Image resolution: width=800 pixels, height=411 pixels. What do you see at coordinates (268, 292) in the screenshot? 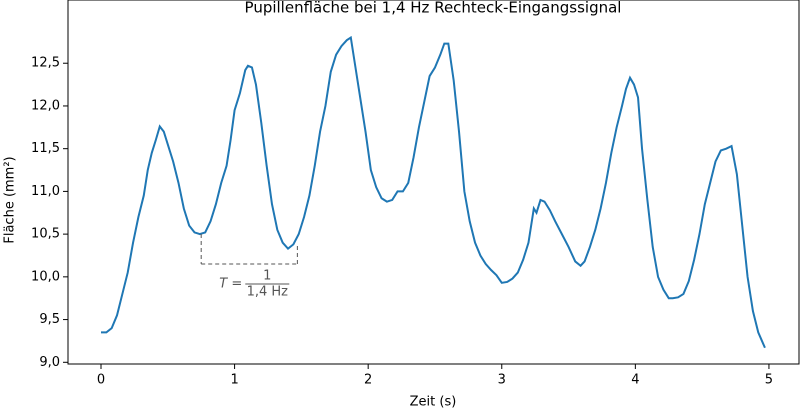
I see `annotation-denominator: 1,4 Hz` at bounding box center [268, 292].